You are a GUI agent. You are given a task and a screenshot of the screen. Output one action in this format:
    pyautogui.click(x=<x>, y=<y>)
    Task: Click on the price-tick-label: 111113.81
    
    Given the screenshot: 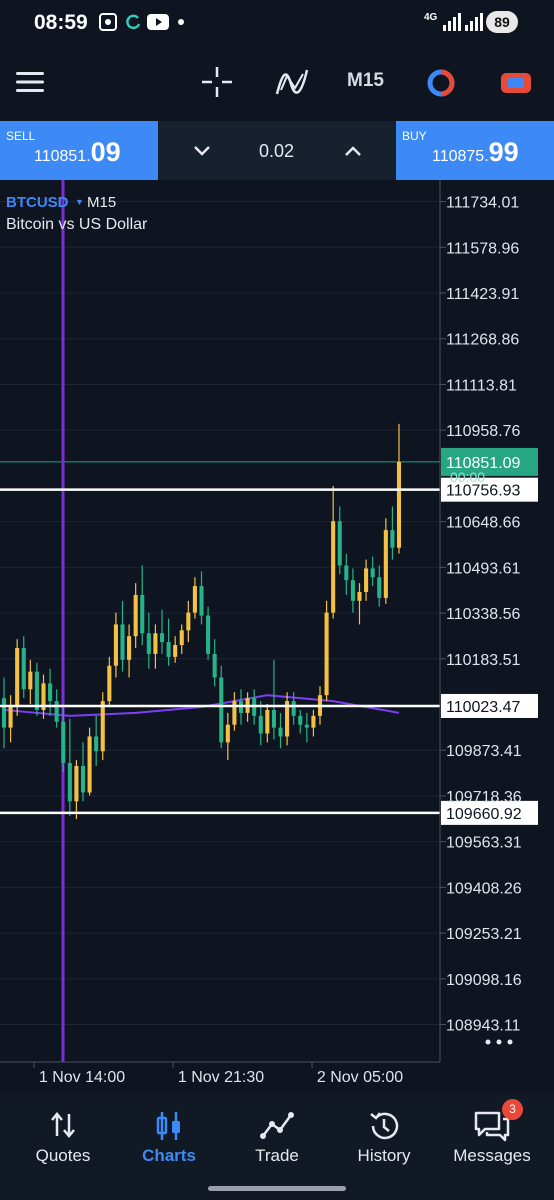 What is the action you would take?
    pyautogui.click(x=481, y=385)
    